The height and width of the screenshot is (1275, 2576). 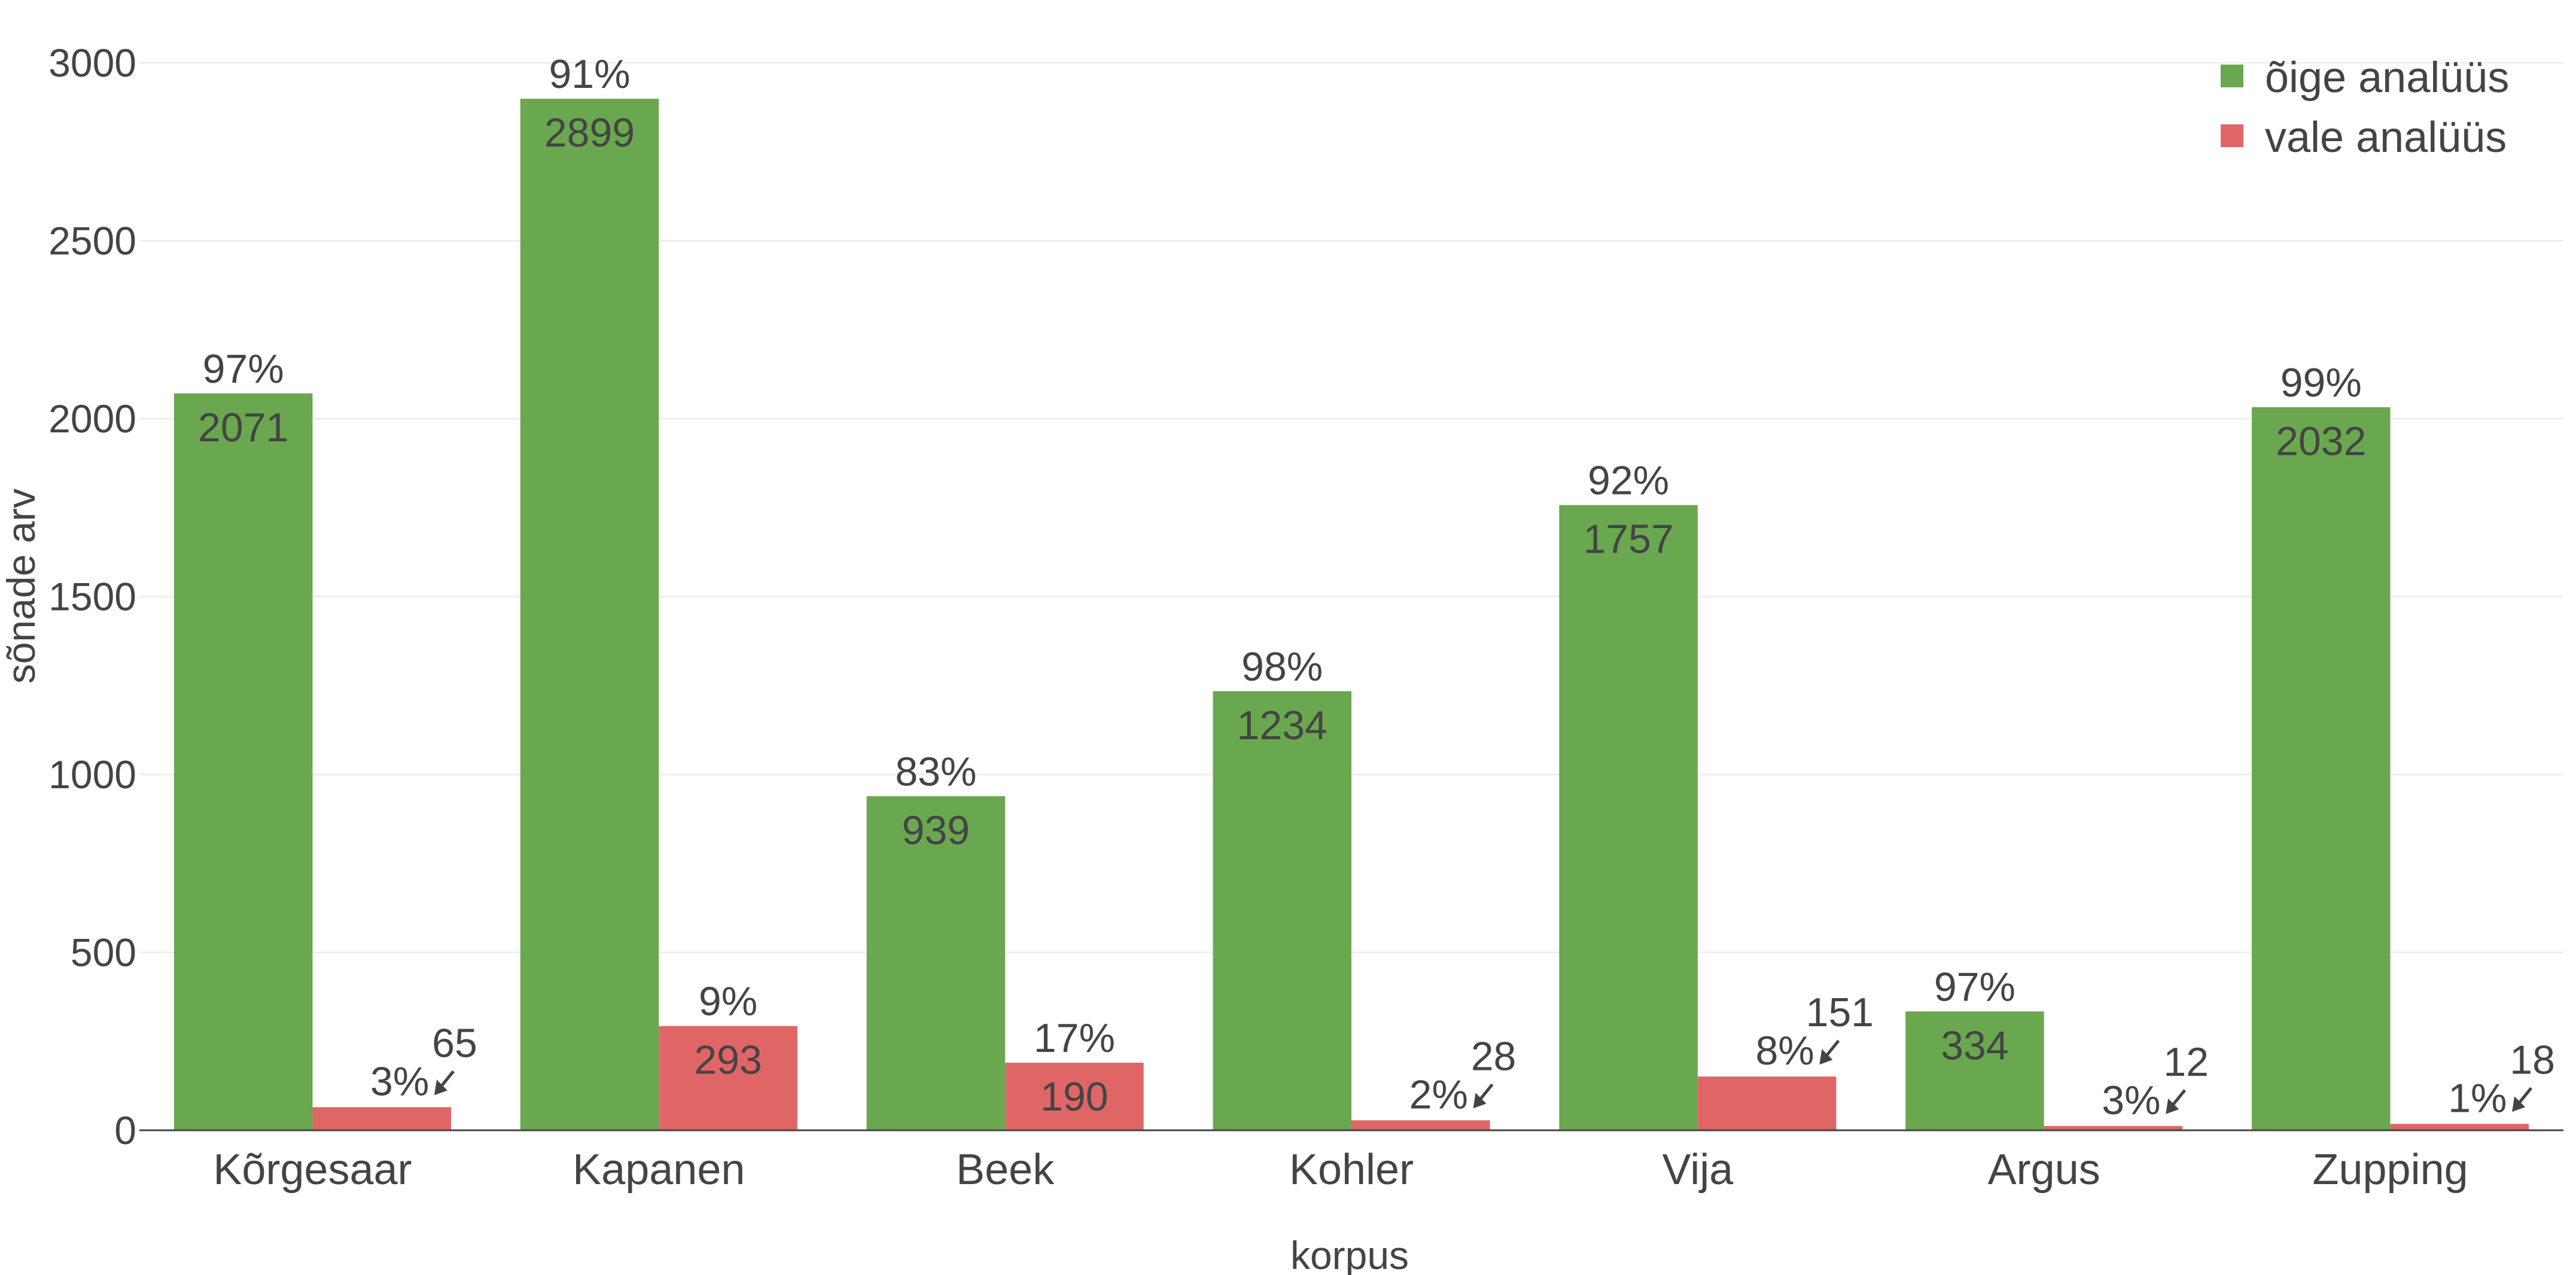 What do you see at coordinates (92, 597) in the screenshot?
I see `y-tick-label: 1500` at bounding box center [92, 597].